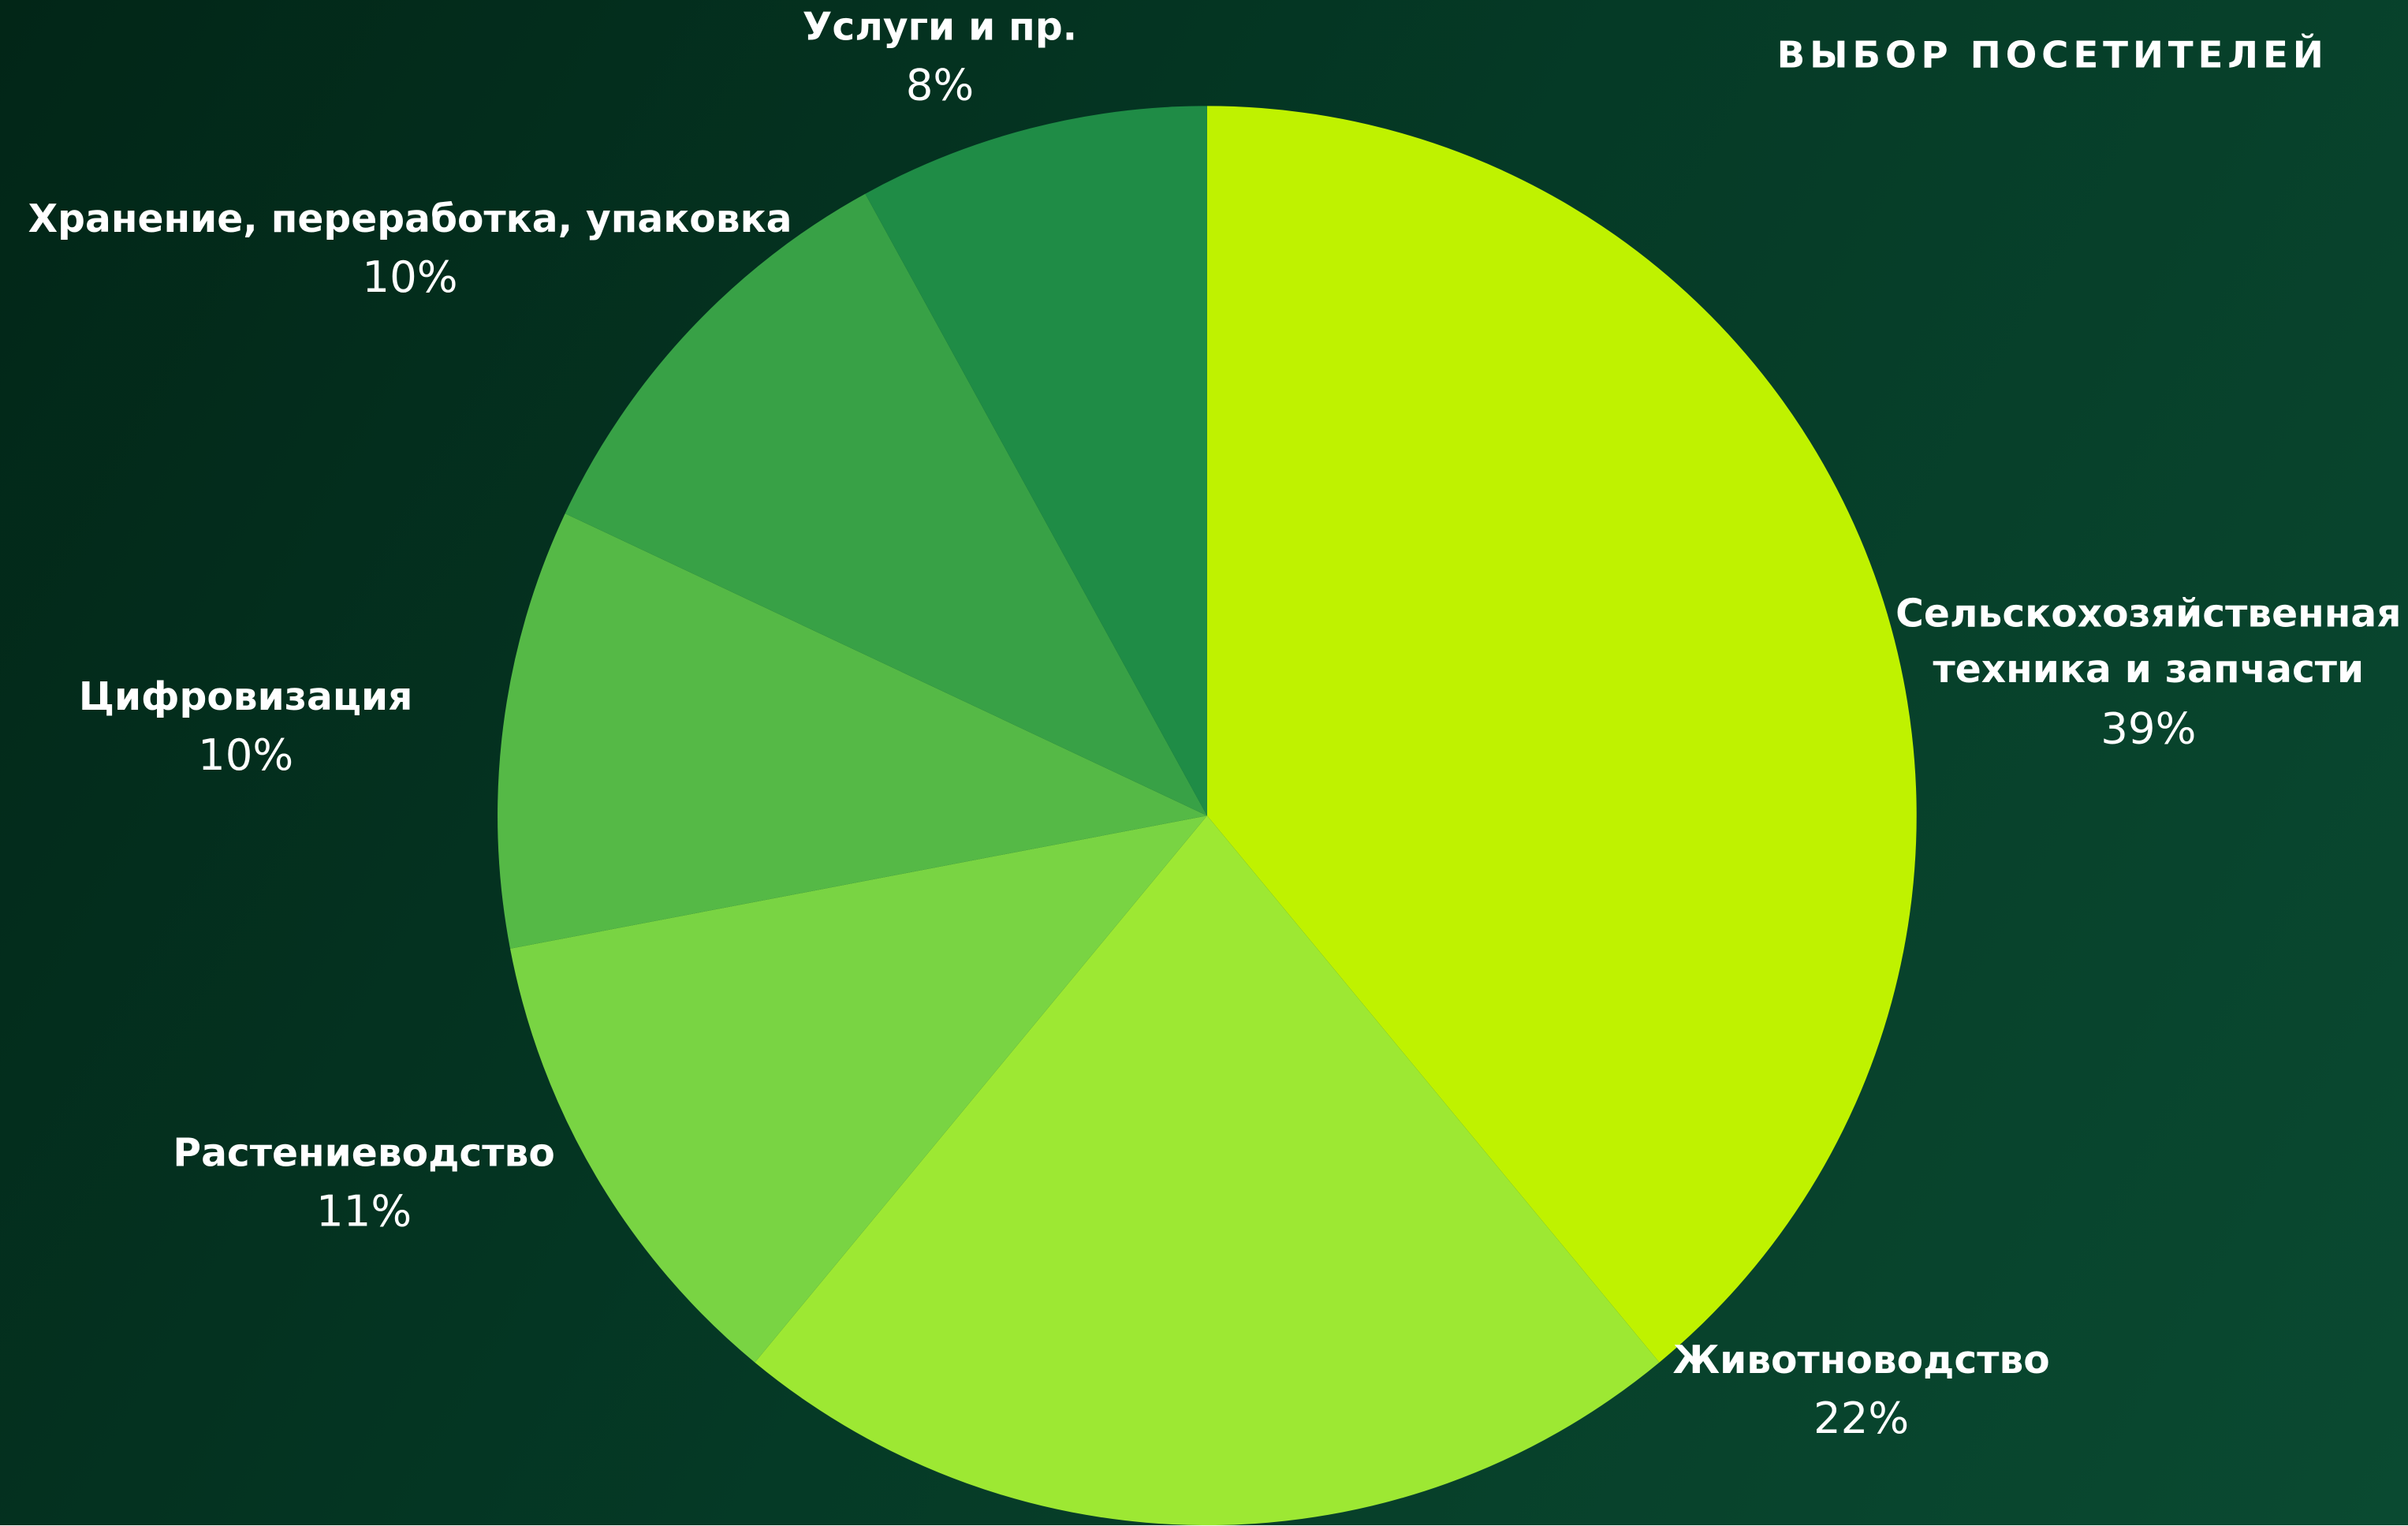 The image size is (2408, 1526). What do you see at coordinates (410, 218) in the screenshot?
I see `category-label: Хранение, переработка, упаковка` at bounding box center [410, 218].